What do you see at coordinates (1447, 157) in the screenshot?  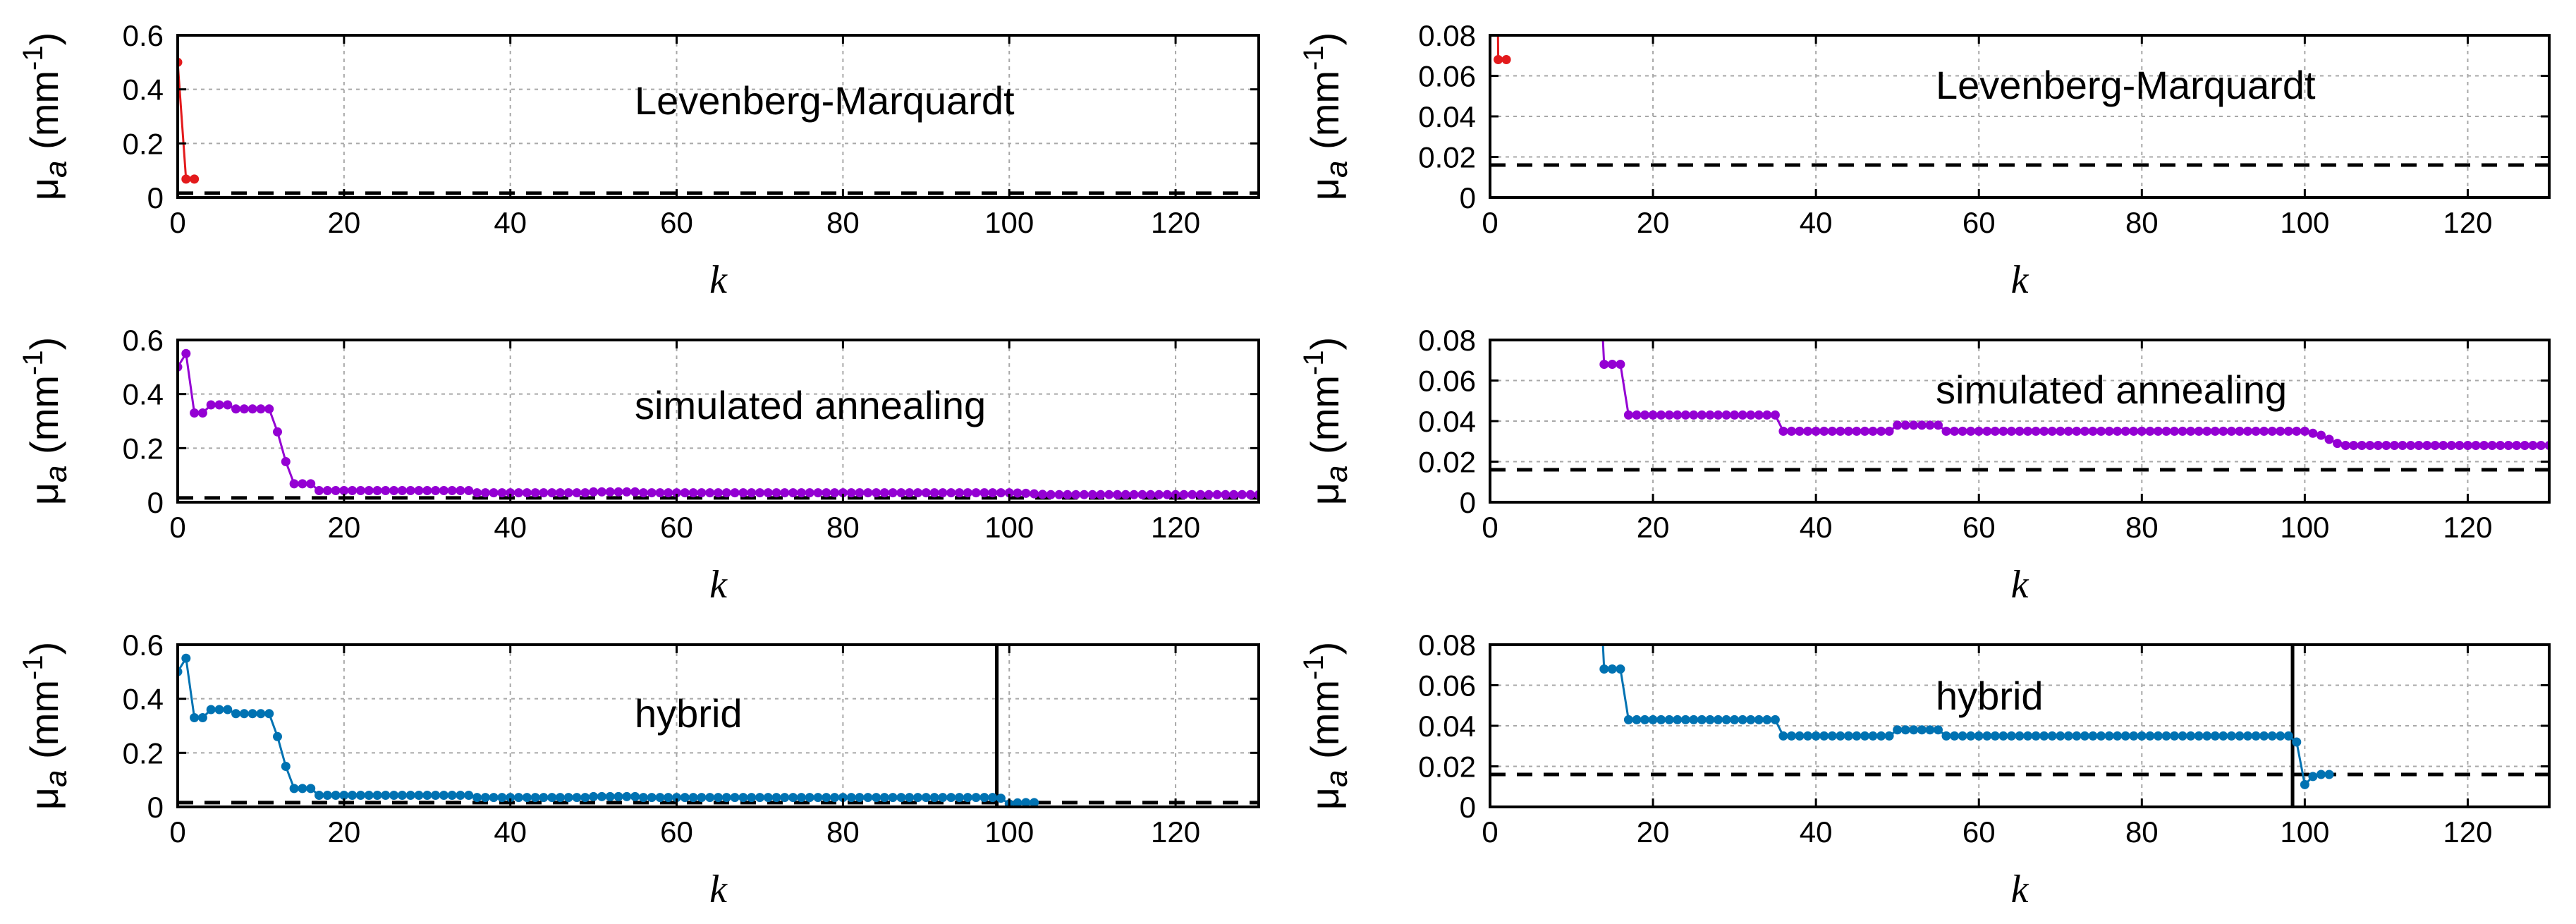 I see `y-tick-label: 0.02` at bounding box center [1447, 157].